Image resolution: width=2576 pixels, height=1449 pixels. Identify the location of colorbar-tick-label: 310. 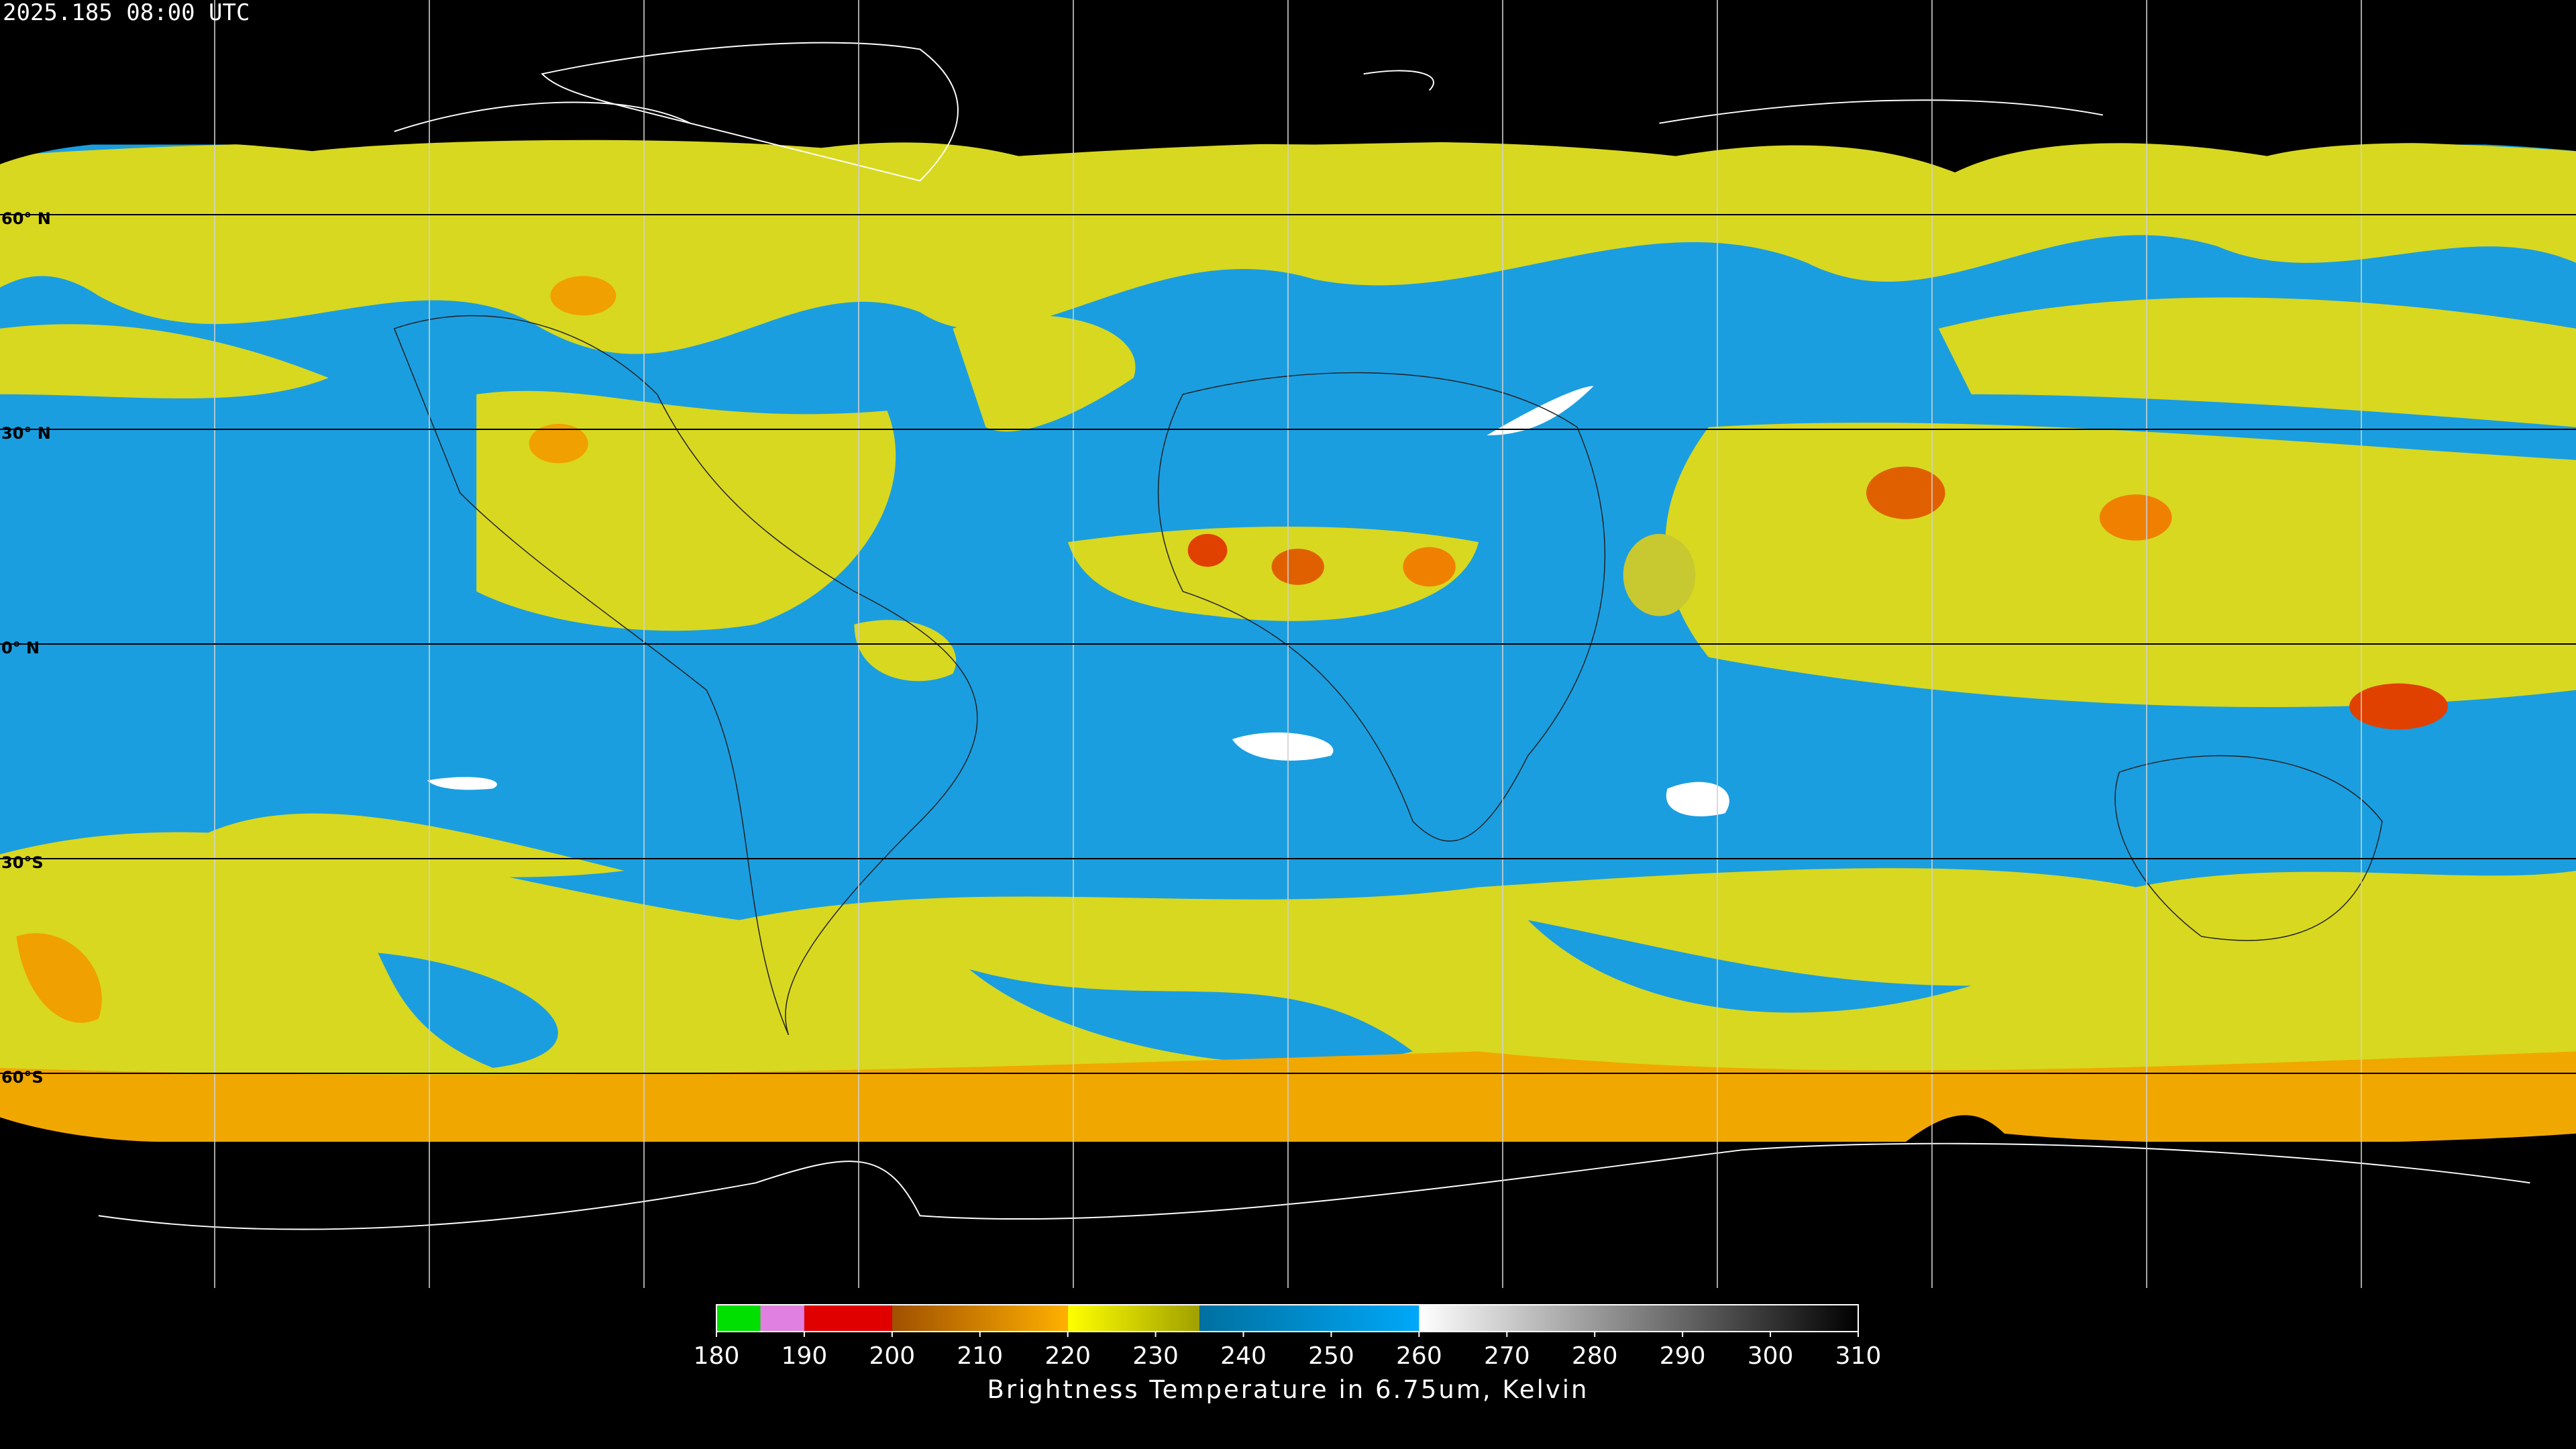
(1858, 1356).